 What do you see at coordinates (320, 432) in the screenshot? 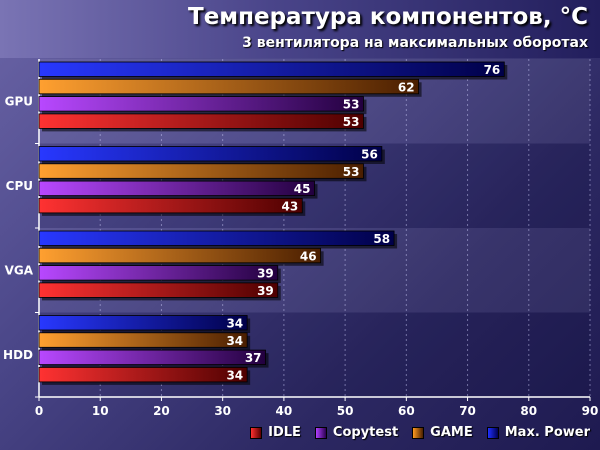
I see `legend-swatch-copytest` at bounding box center [320, 432].